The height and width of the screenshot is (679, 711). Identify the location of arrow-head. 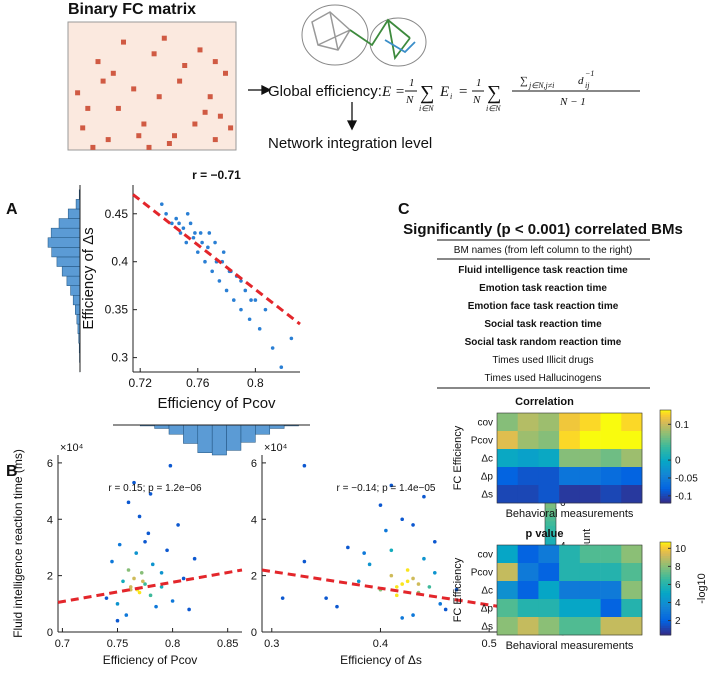
(266, 90).